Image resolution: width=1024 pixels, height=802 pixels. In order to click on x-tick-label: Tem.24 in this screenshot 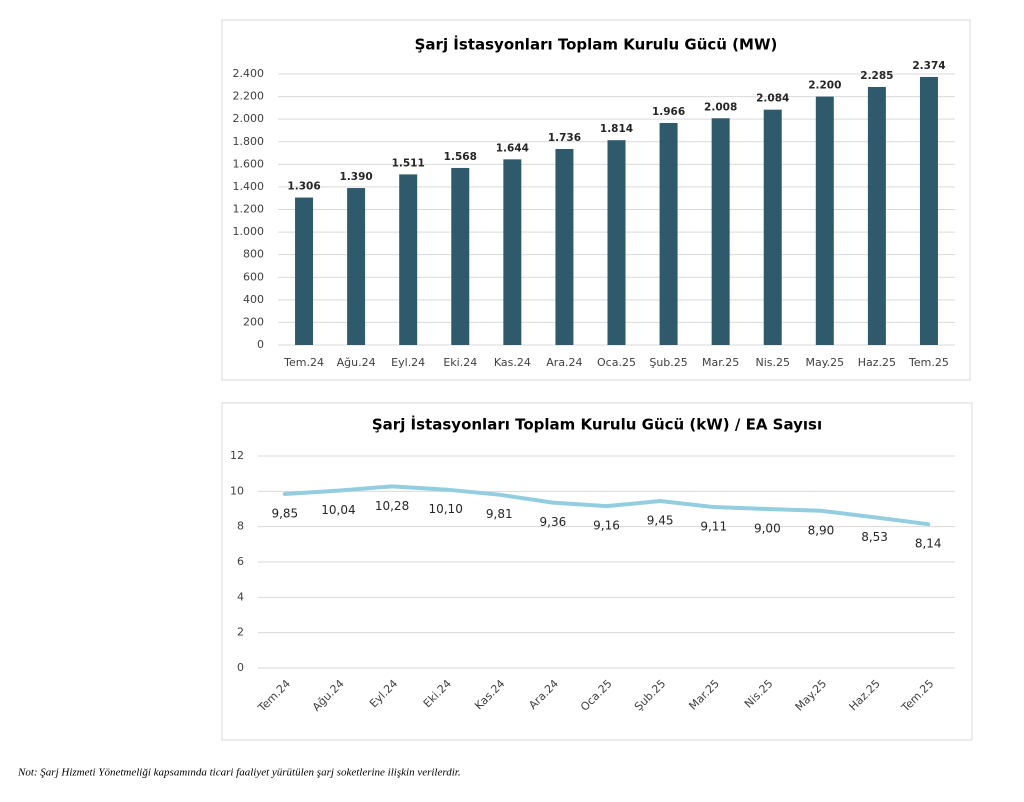, I will do `click(303, 362)`.